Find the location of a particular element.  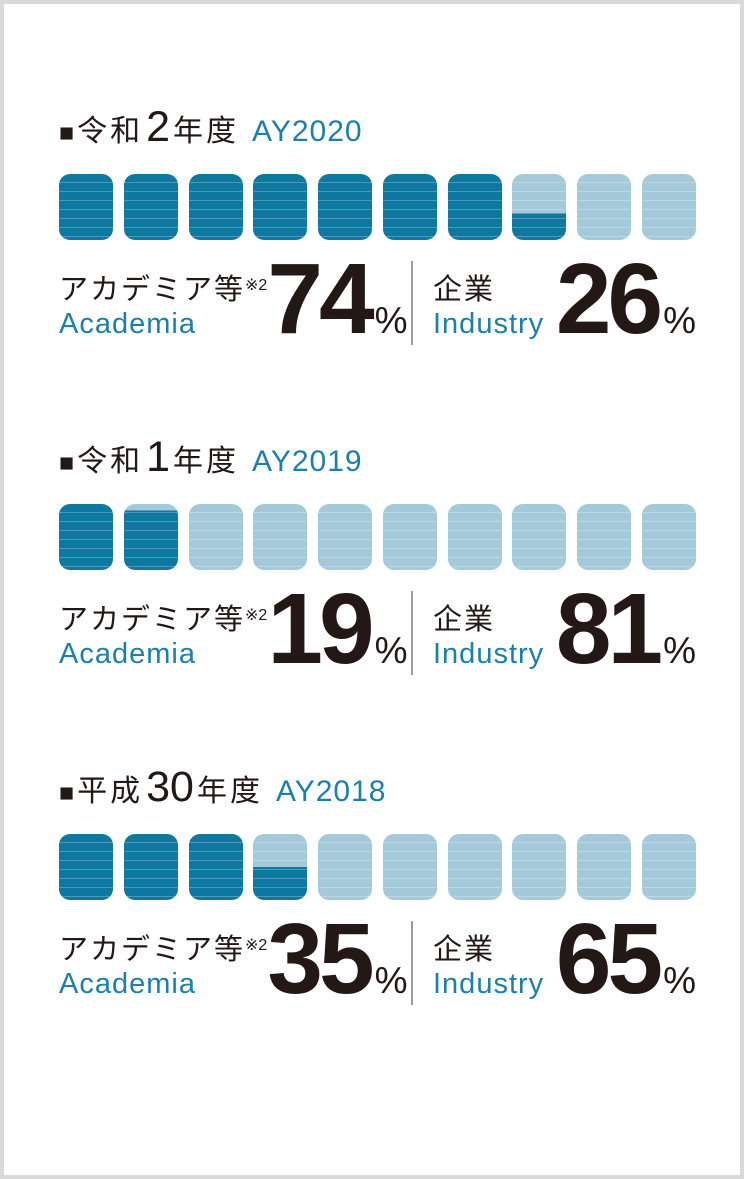

industry-stat: 企業 Industry 65 % is located at coordinates (554, 959).